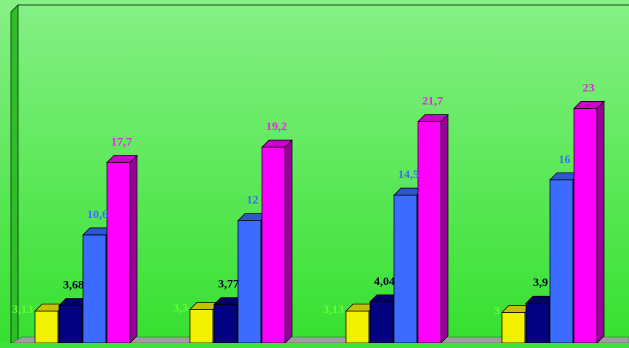 The width and height of the screenshot is (629, 348). Describe the element at coordinates (121, 141) in the screenshot. I see `data-label-s4-g1: 17,7` at that location.